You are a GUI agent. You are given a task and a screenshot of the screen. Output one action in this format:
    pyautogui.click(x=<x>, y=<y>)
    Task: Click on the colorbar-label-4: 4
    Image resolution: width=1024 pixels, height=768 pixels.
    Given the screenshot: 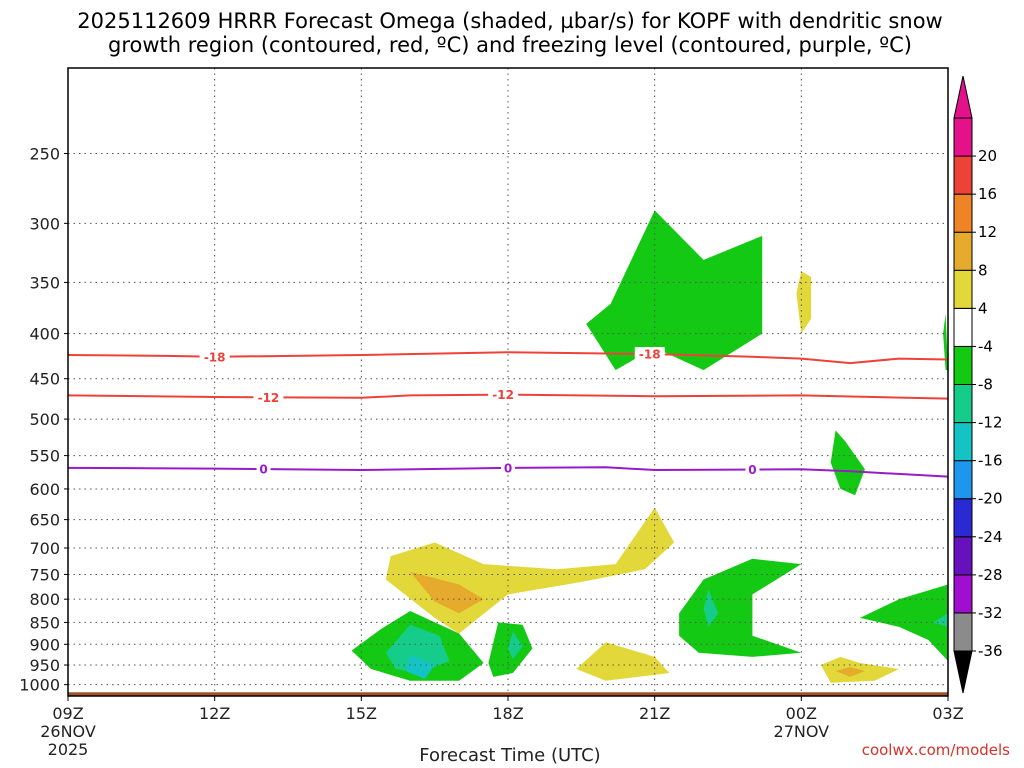 What is the action you would take?
    pyautogui.click(x=983, y=308)
    